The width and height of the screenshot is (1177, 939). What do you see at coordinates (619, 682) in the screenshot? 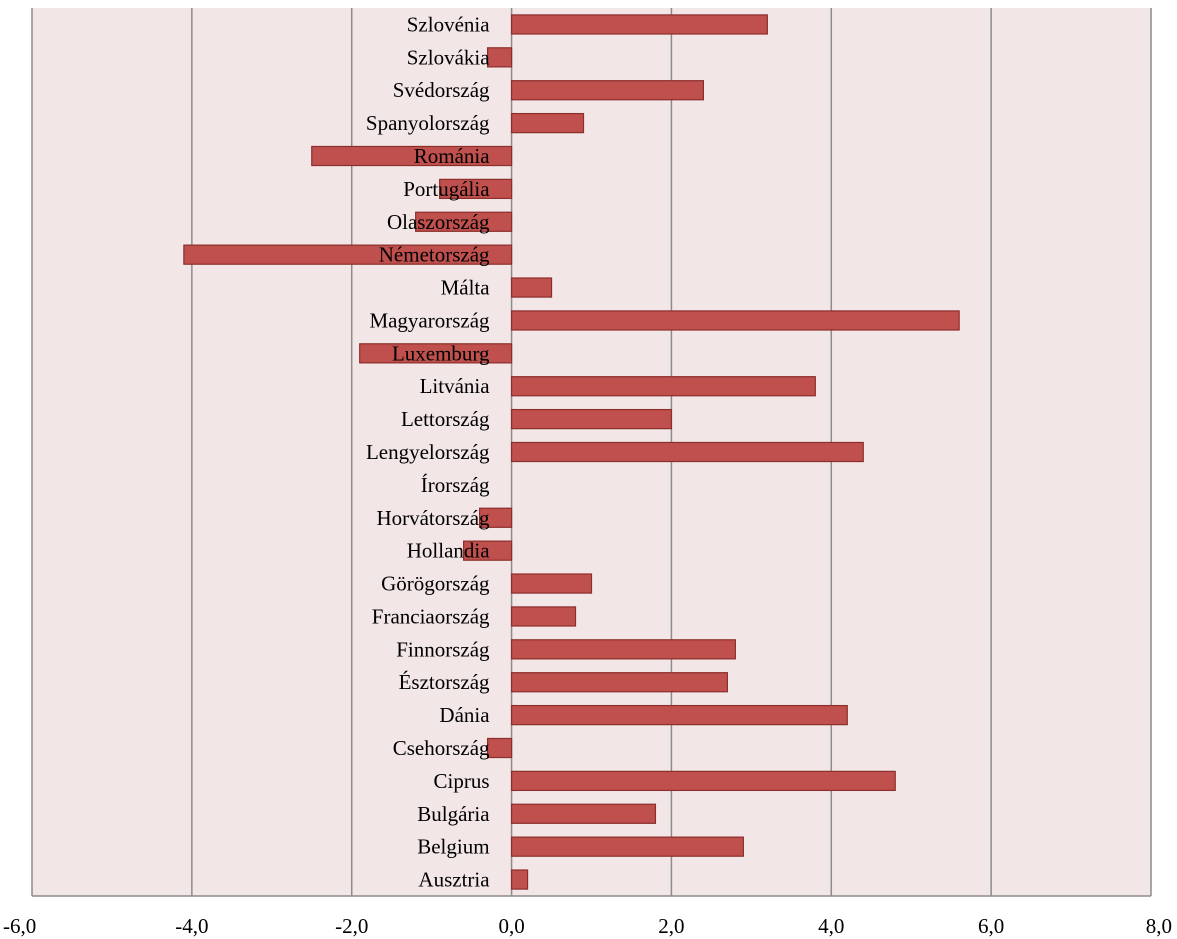
I see `bar-Észtország` at bounding box center [619, 682].